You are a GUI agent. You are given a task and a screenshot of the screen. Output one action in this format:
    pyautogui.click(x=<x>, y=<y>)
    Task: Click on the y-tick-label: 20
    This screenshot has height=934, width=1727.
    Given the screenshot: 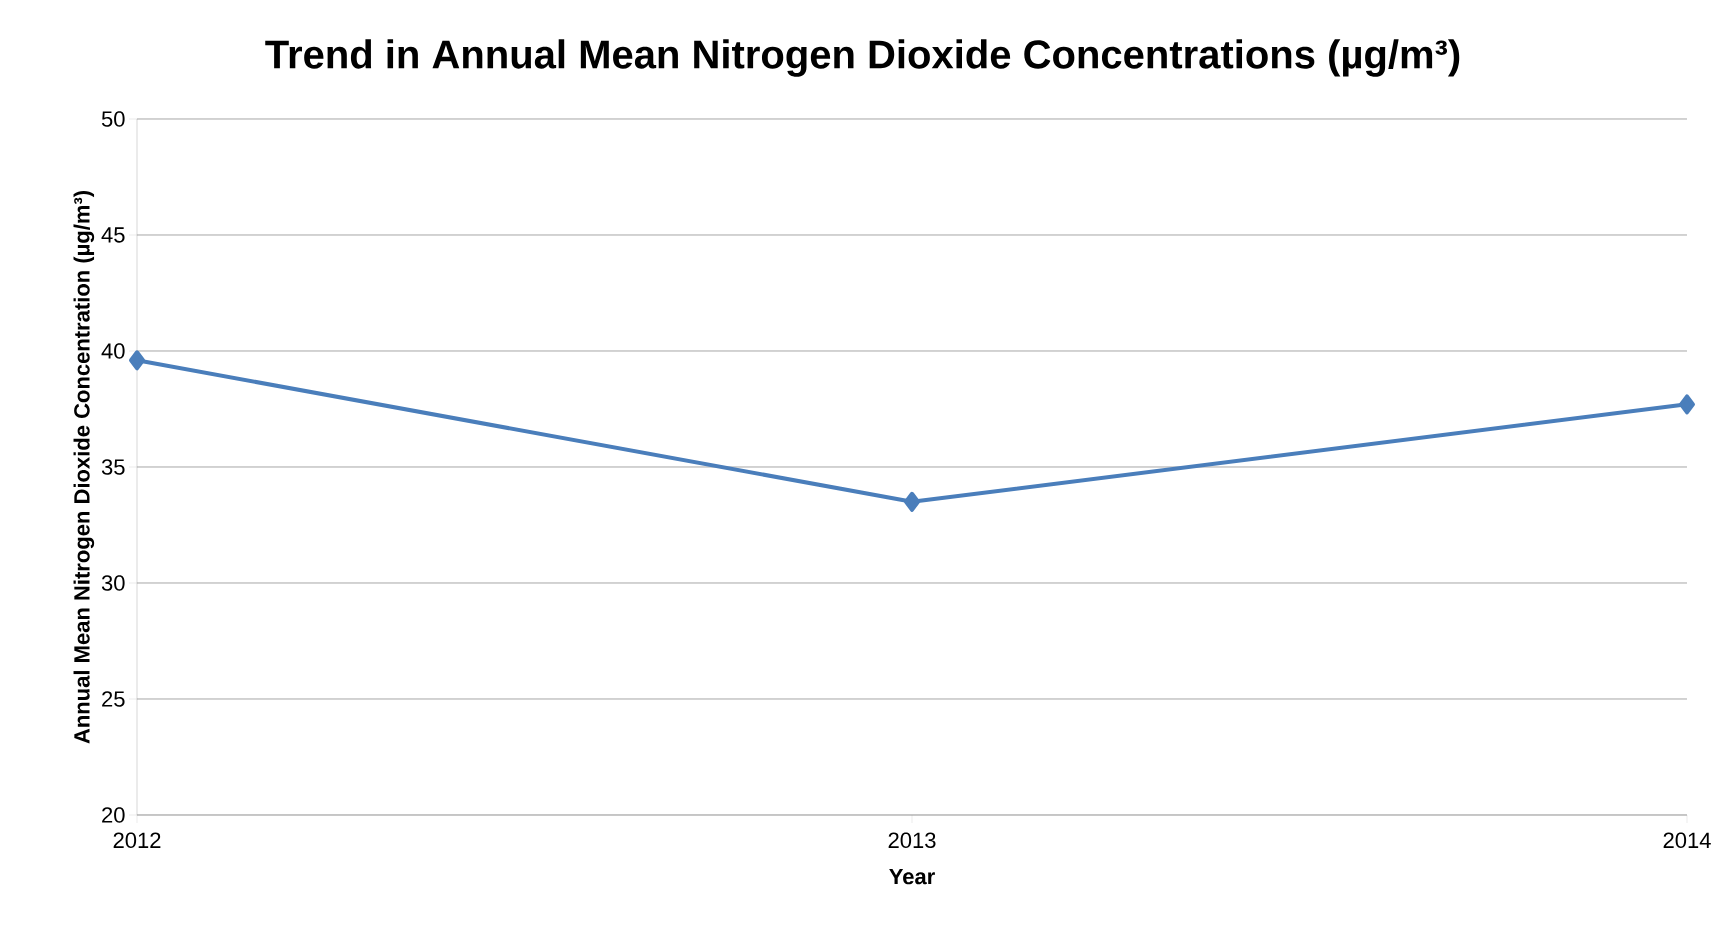 What is the action you would take?
    pyautogui.click(x=113, y=815)
    